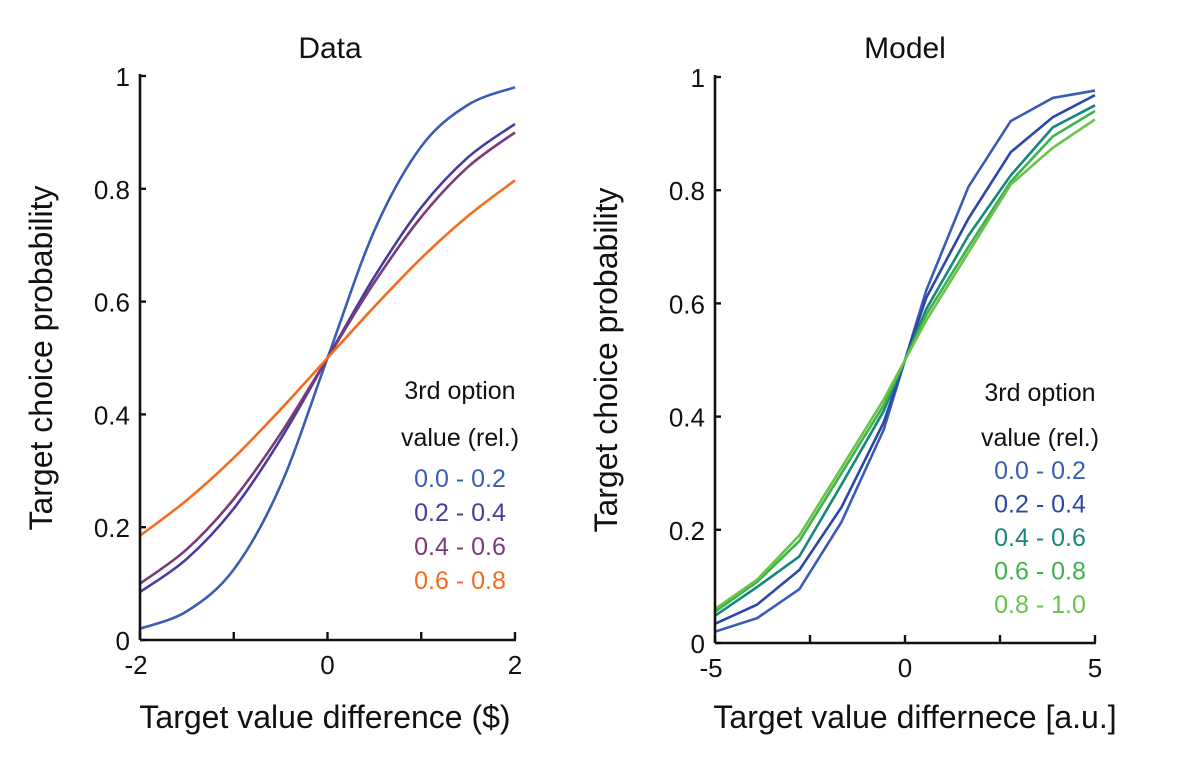 The height and width of the screenshot is (758, 1200). I want to click on legend-entry: 0.8 - 1.0, so click(1040, 605).